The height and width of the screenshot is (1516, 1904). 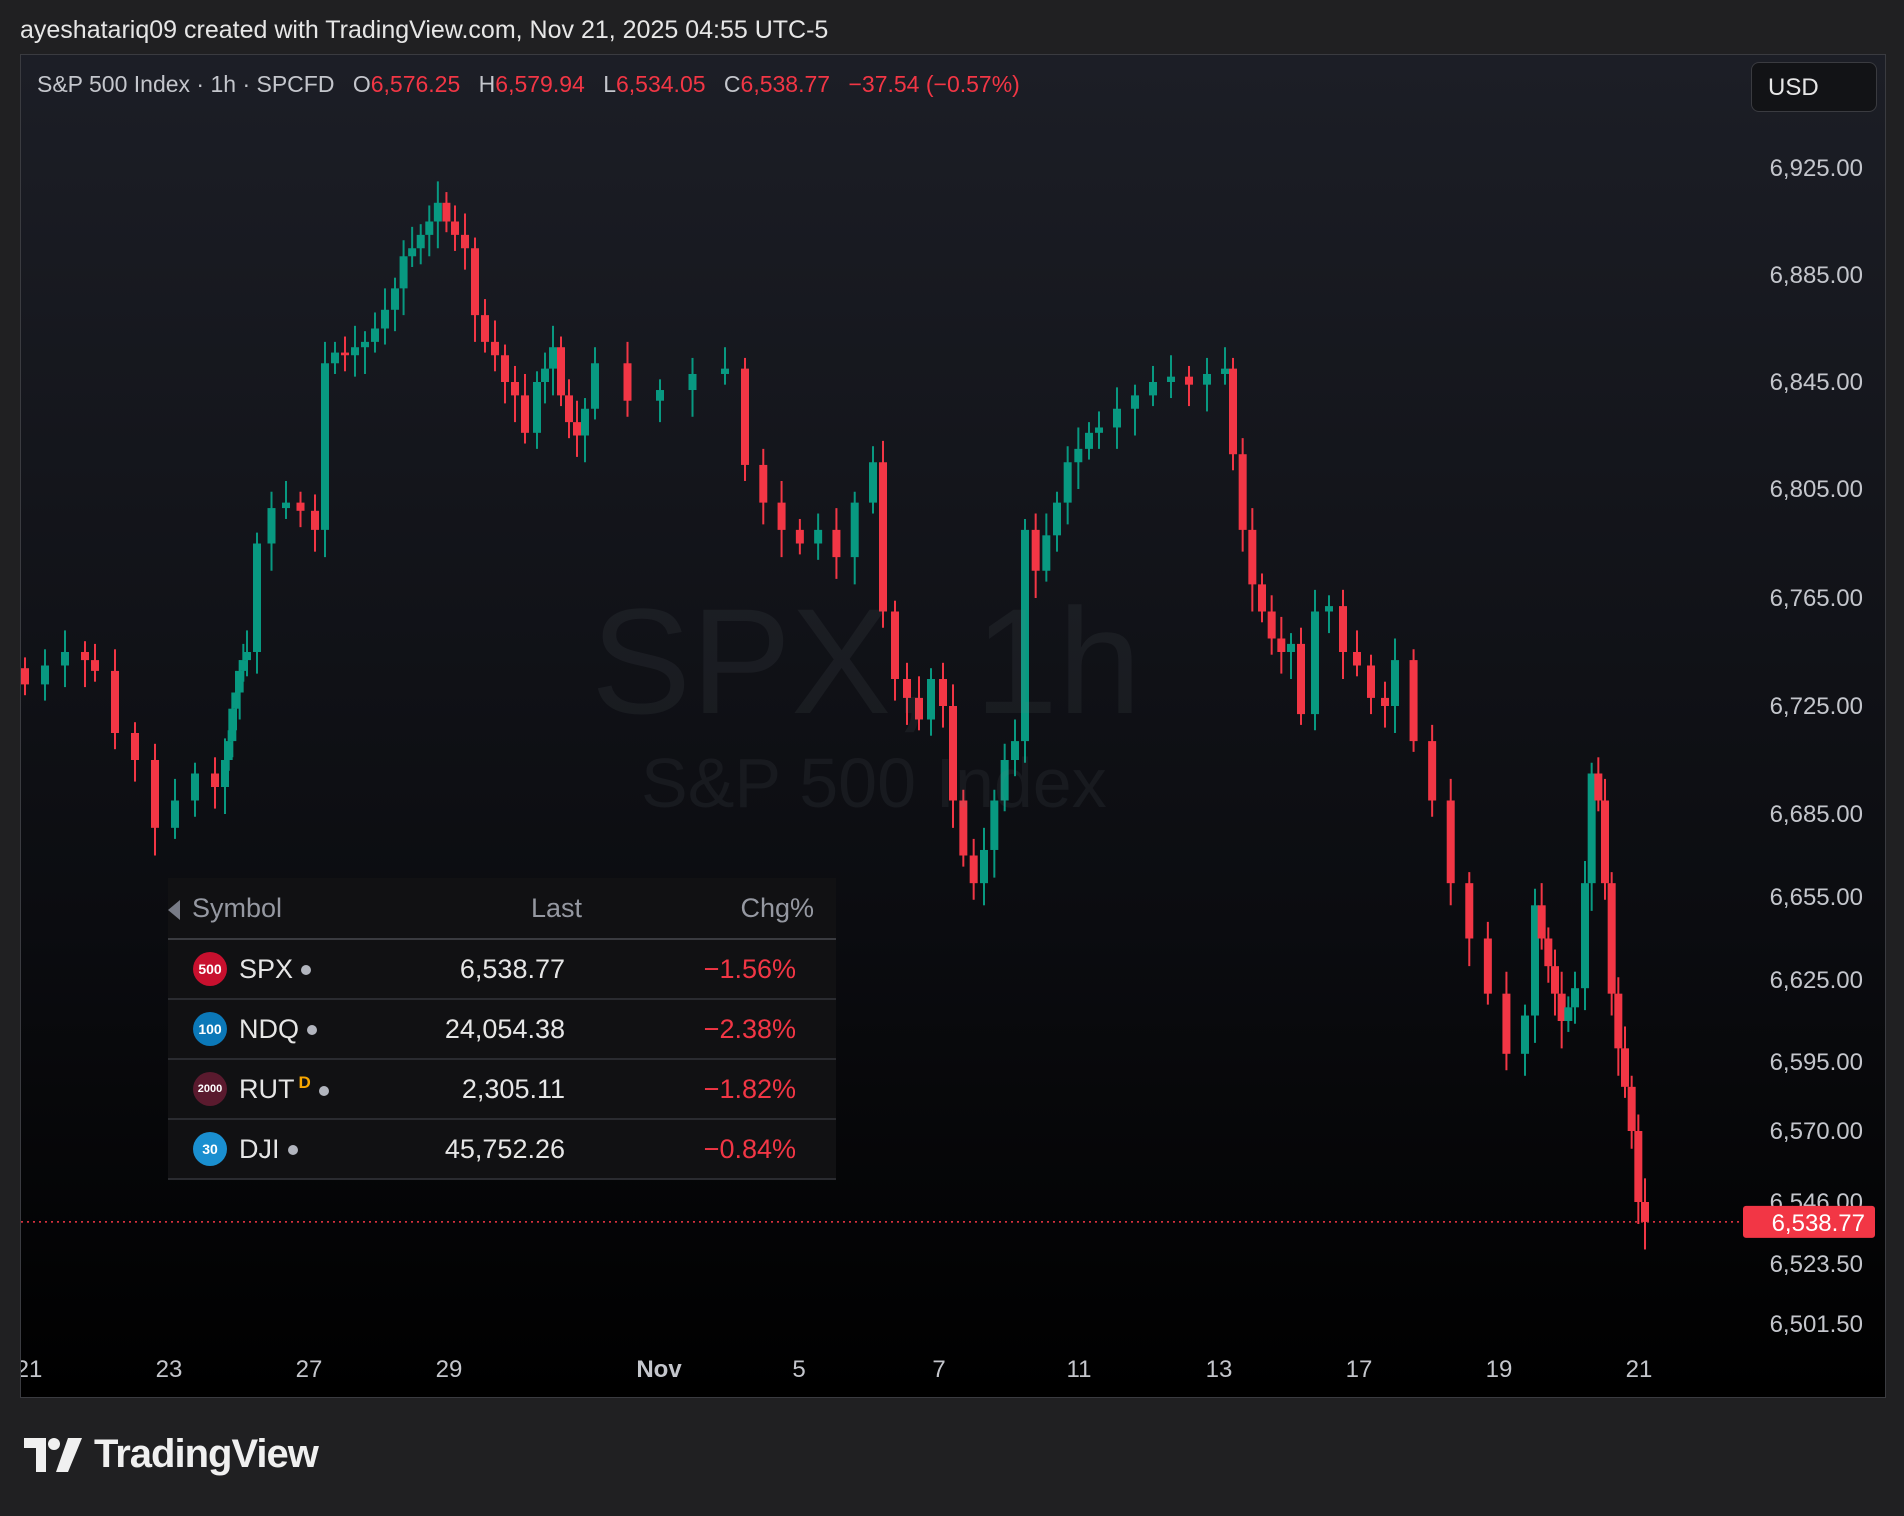 What do you see at coordinates (206, 1454) in the screenshot?
I see `brand-name: TradingView` at bounding box center [206, 1454].